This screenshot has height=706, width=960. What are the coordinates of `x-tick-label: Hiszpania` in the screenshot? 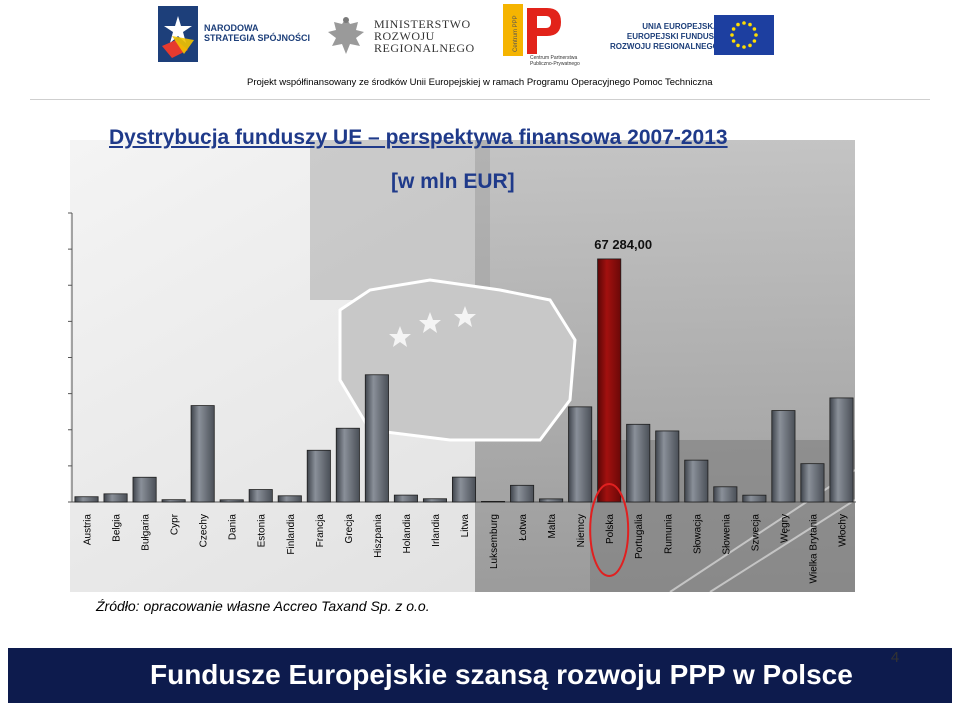 It's located at (378, 536).